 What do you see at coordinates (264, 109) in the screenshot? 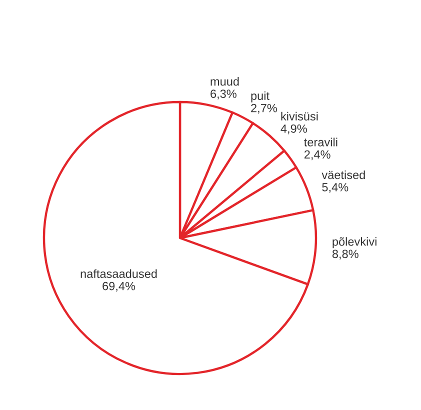
I see `data-label: 2,7%` at bounding box center [264, 109].